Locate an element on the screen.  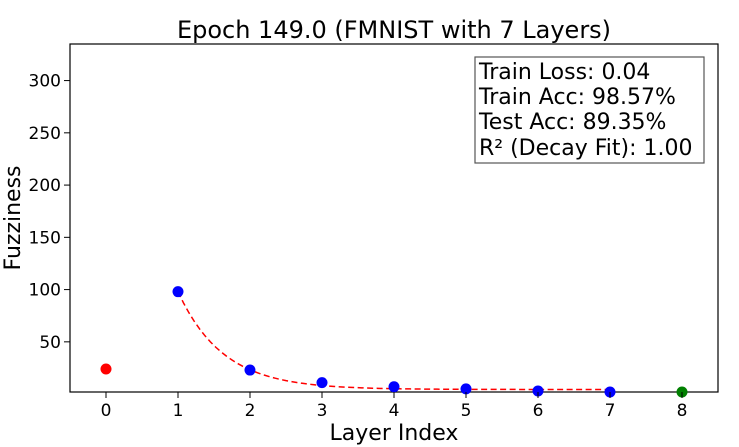
y-tick-label: 200 is located at coordinates (45, 186).